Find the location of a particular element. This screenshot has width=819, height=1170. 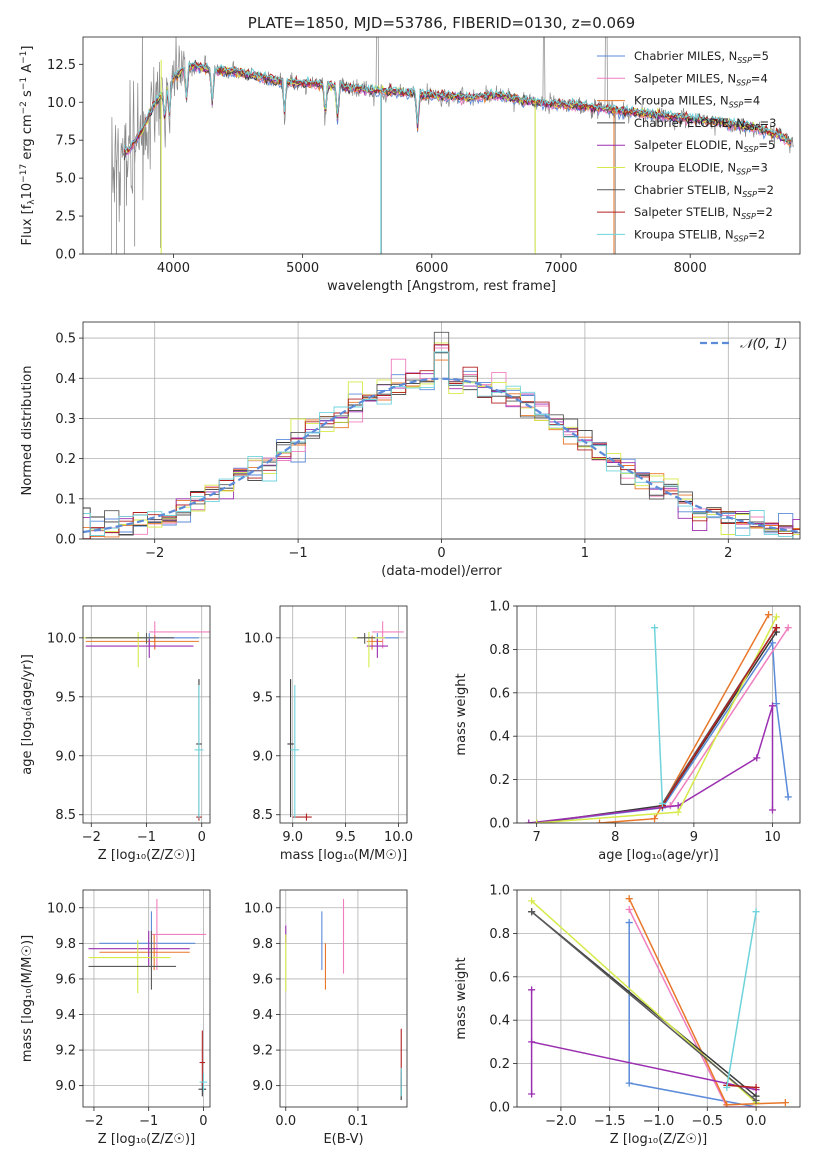

axes-frame is located at coordinates (343, 714).